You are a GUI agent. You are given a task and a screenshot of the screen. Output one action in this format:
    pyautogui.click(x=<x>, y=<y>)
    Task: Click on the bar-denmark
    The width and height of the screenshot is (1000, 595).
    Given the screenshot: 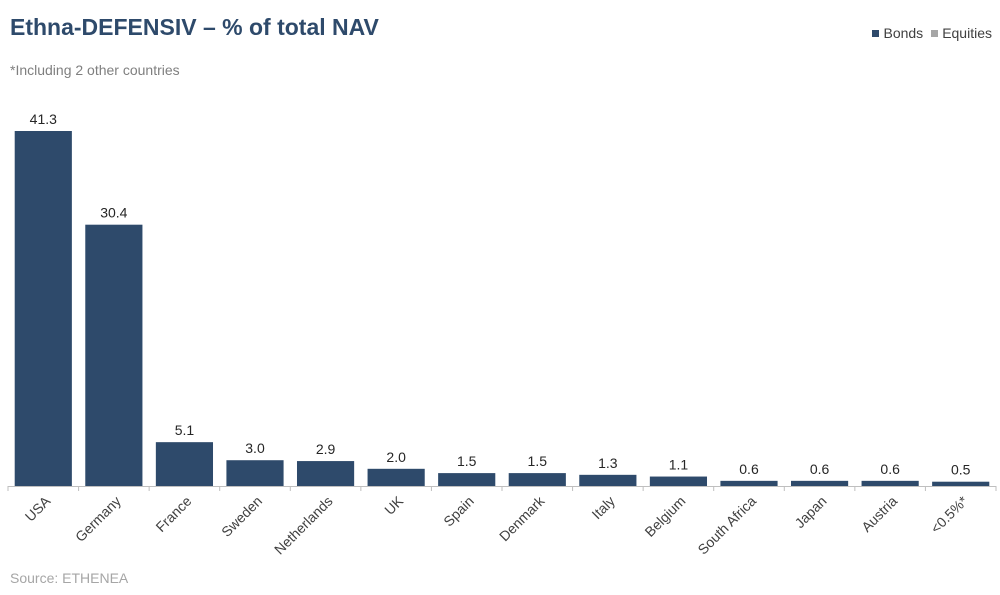 What is the action you would take?
    pyautogui.click(x=537, y=479)
    